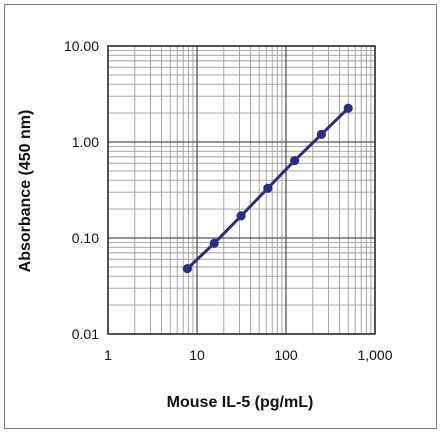 The height and width of the screenshot is (435, 443). I want to click on y-tick-label: 10.00, so click(81, 46).